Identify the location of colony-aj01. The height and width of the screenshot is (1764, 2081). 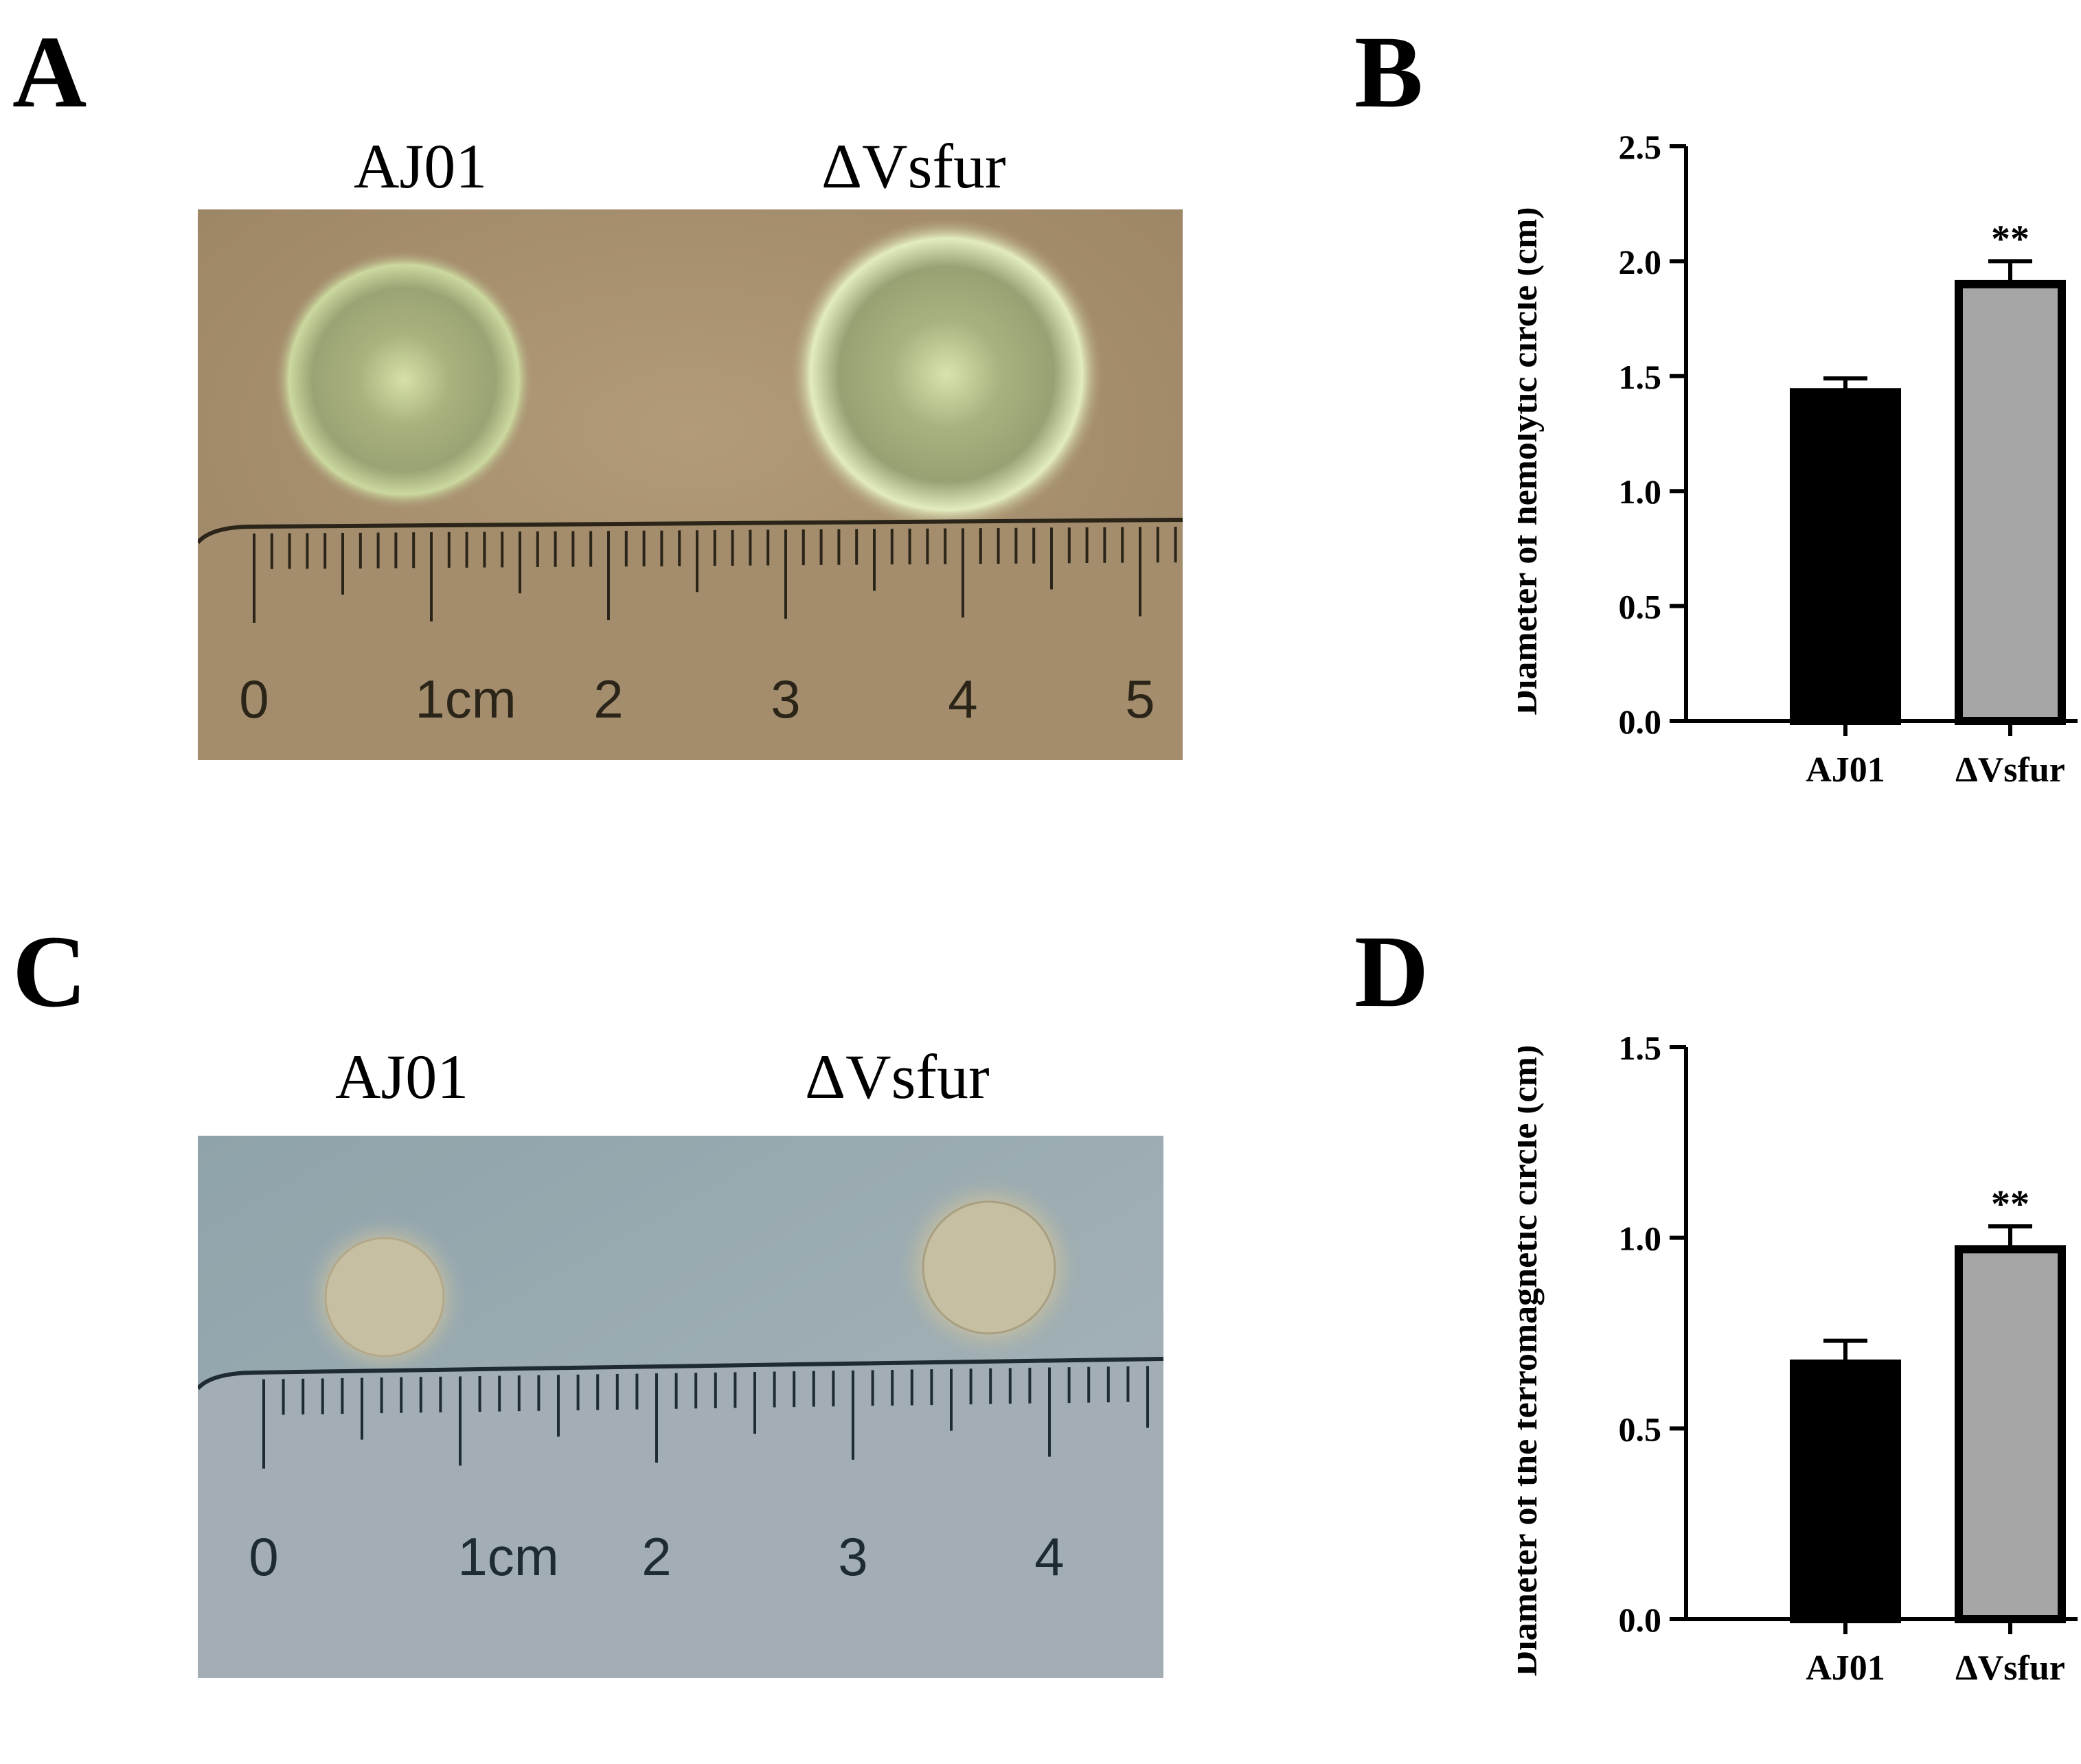
(384, 1297).